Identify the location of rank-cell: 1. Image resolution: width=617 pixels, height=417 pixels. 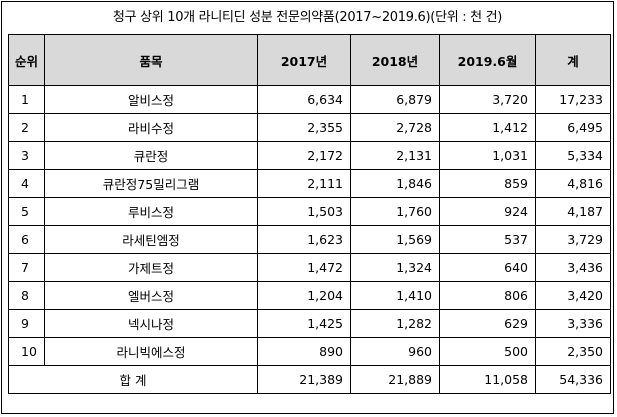
(26, 99).